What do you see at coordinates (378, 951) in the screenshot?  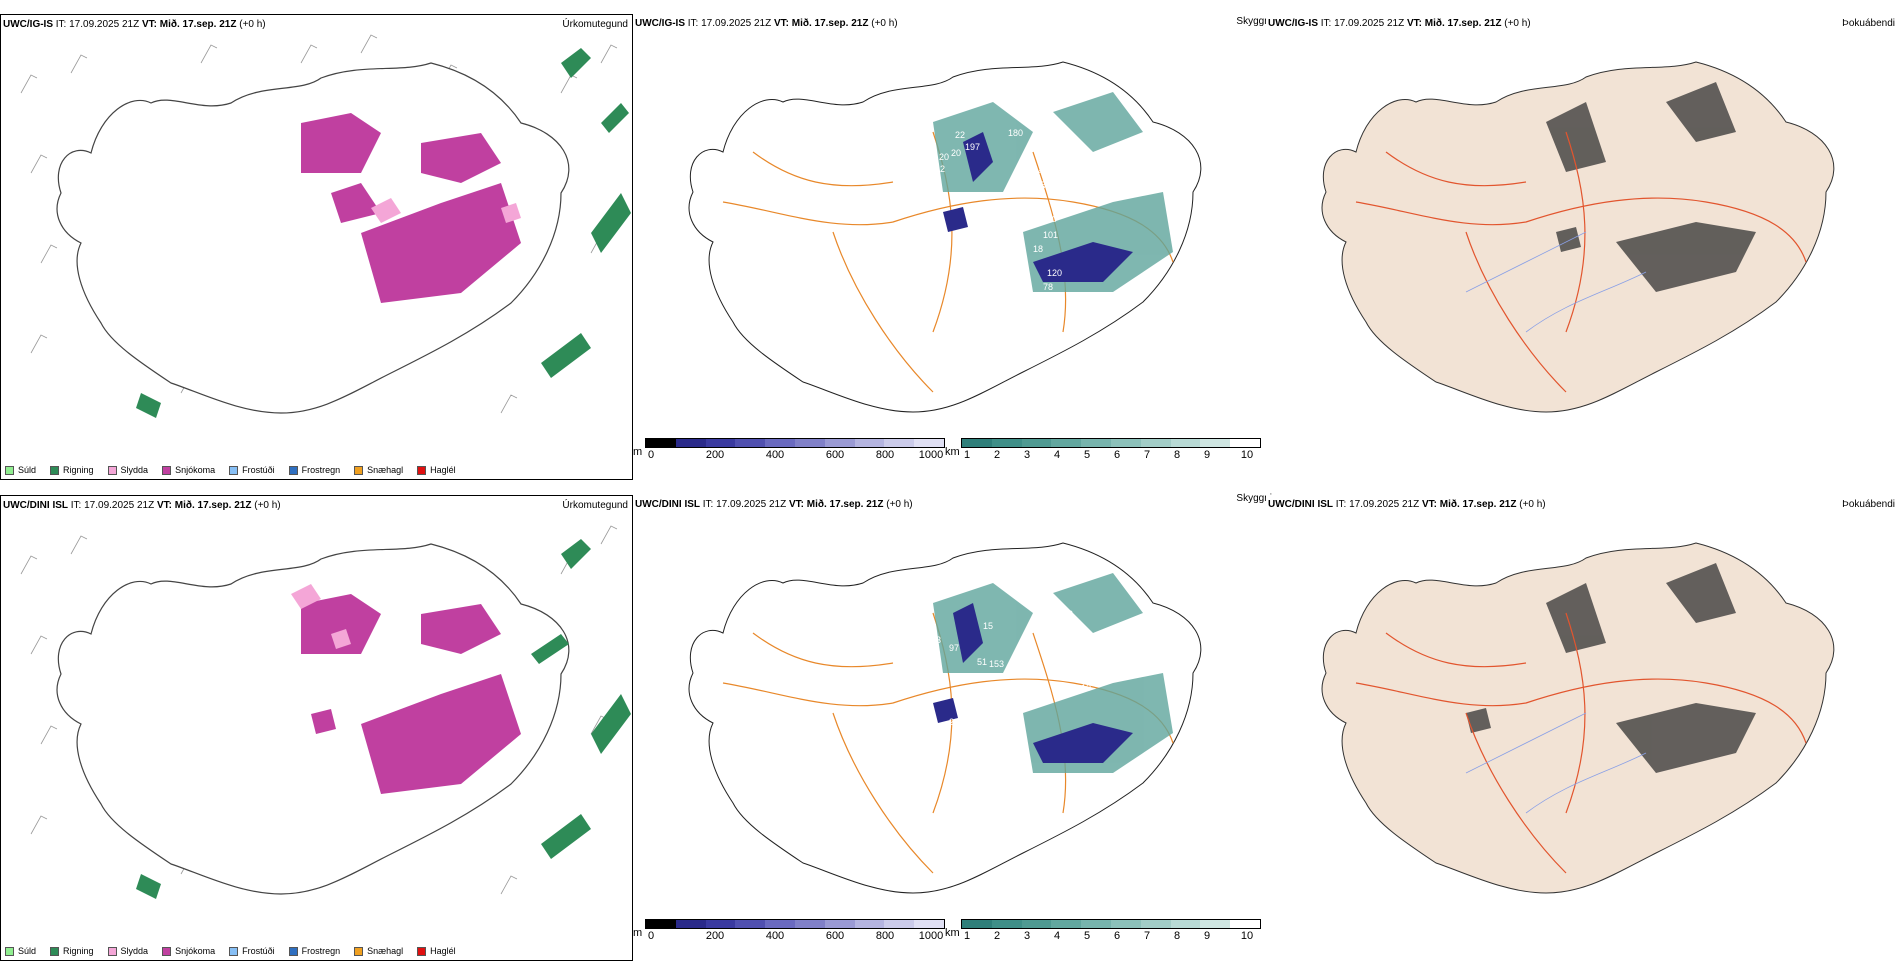 I see `legend-item: Snæhagl` at bounding box center [378, 951].